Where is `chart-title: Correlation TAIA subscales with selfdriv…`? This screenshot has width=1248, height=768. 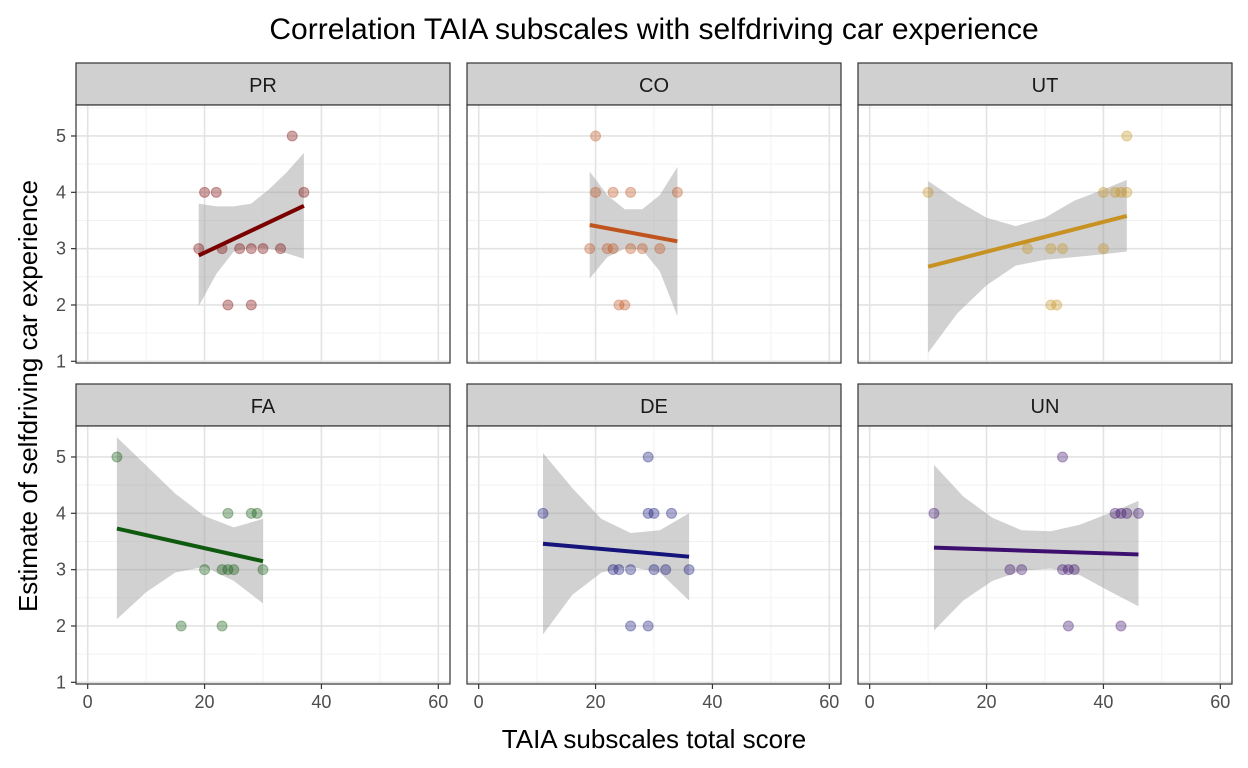 chart-title: Correlation TAIA subscales with selfdriv… is located at coordinates (653, 29).